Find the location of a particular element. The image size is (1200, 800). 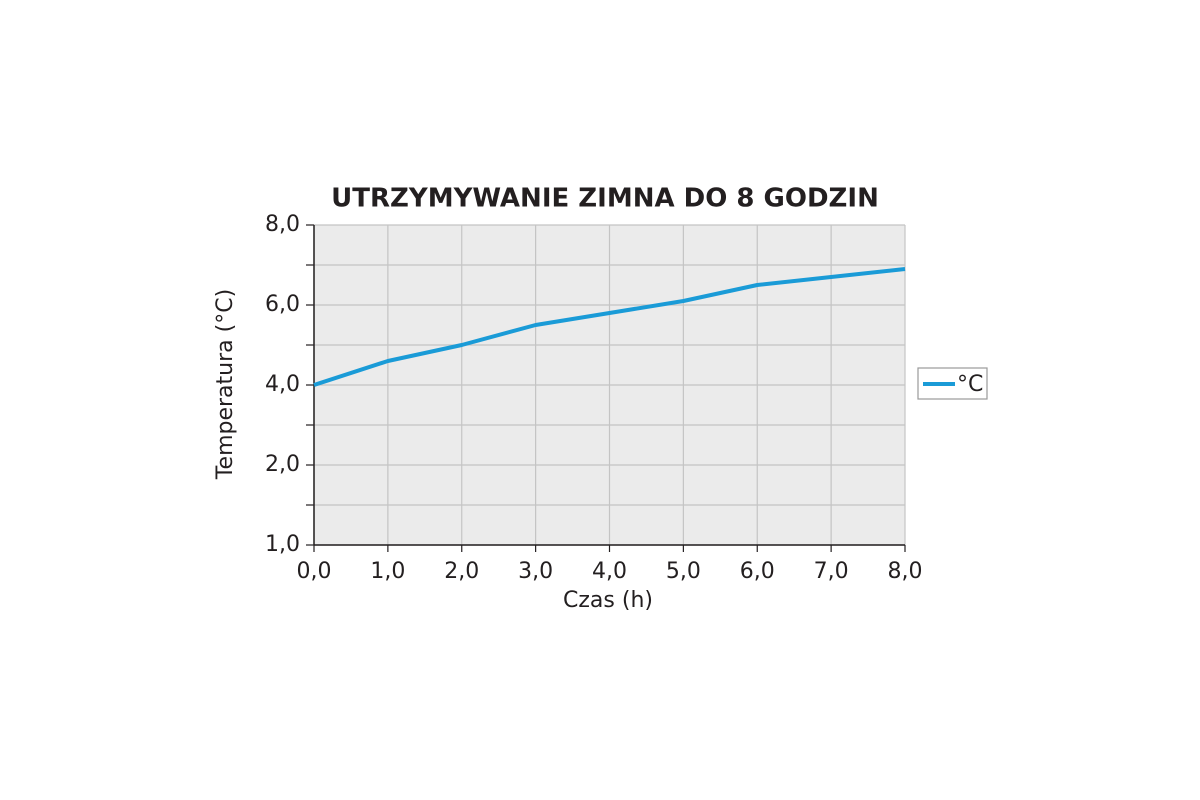

y-tick-label: 1,0 is located at coordinates (282, 544).